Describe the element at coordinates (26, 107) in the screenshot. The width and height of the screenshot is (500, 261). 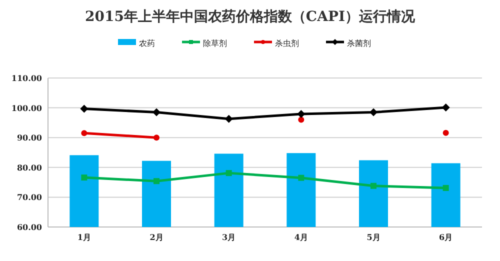
I see `y-tick-label: 100.00` at that location.